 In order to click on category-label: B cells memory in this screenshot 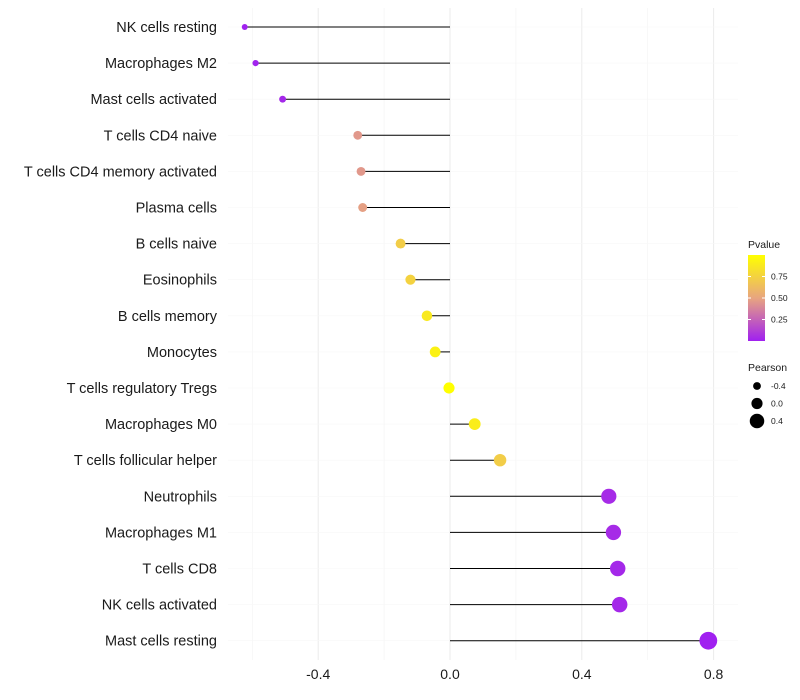, I will do `click(168, 317)`.